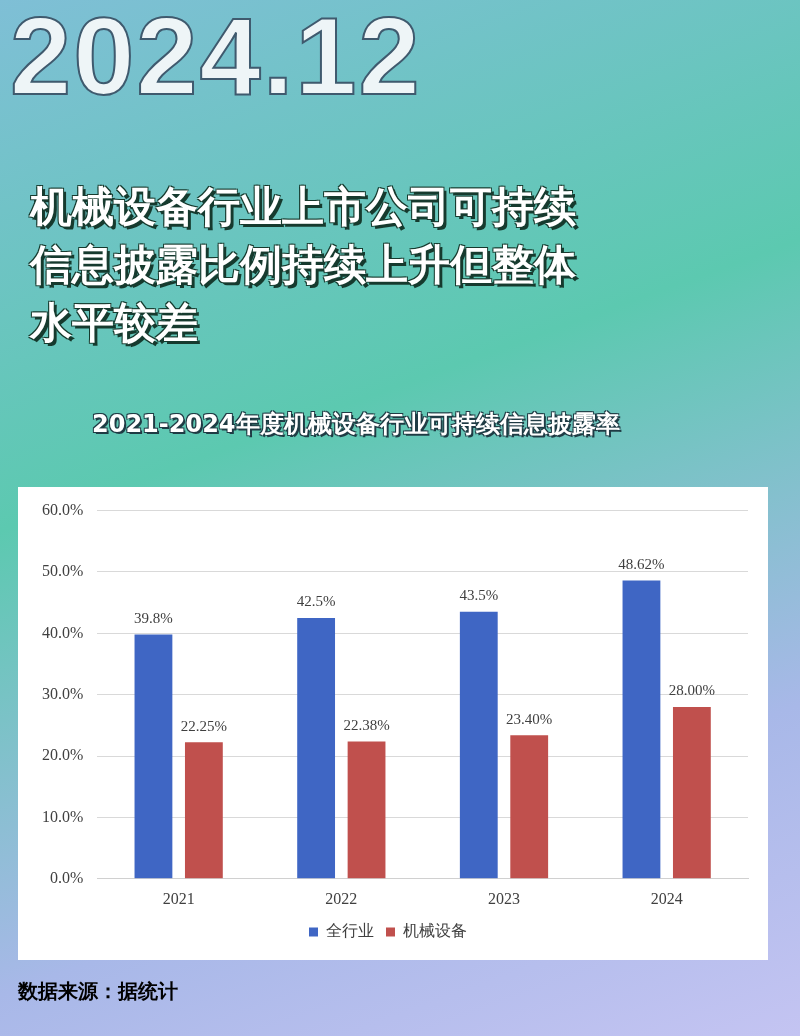 The width and height of the screenshot is (800, 1036). What do you see at coordinates (63, 571) in the screenshot?
I see `y-tick-label: 50.0%` at bounding box center [63, 571].